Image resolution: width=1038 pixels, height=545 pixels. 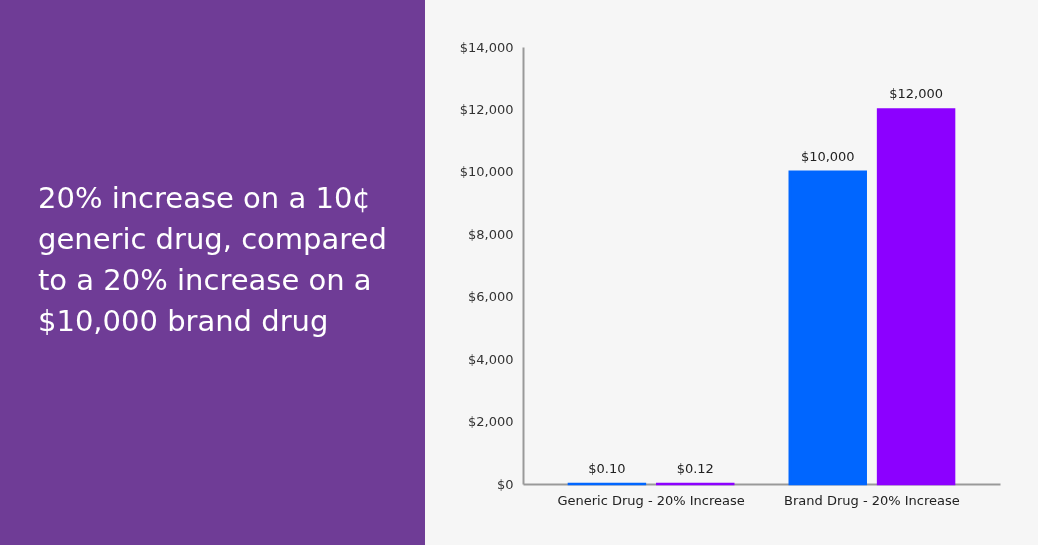 What do you see at coordinates (916, 94) in the screenshot?
I see `data-label: $12,000` at bounding box center [916, 94].